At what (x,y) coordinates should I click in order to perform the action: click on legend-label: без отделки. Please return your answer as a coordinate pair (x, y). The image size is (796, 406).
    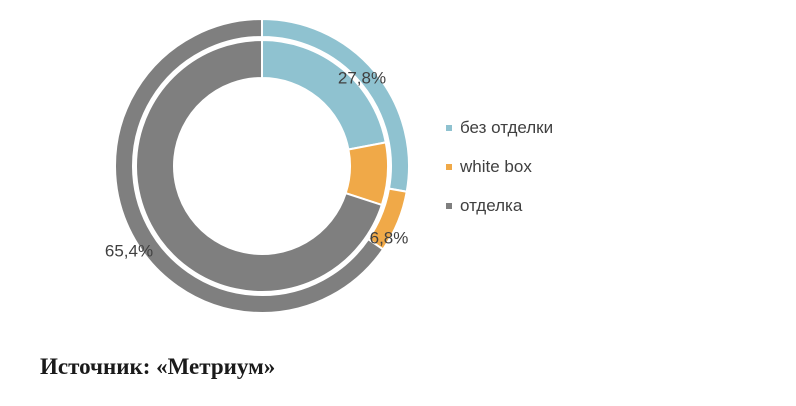
    Looking at the image, I should click on (507, 127).